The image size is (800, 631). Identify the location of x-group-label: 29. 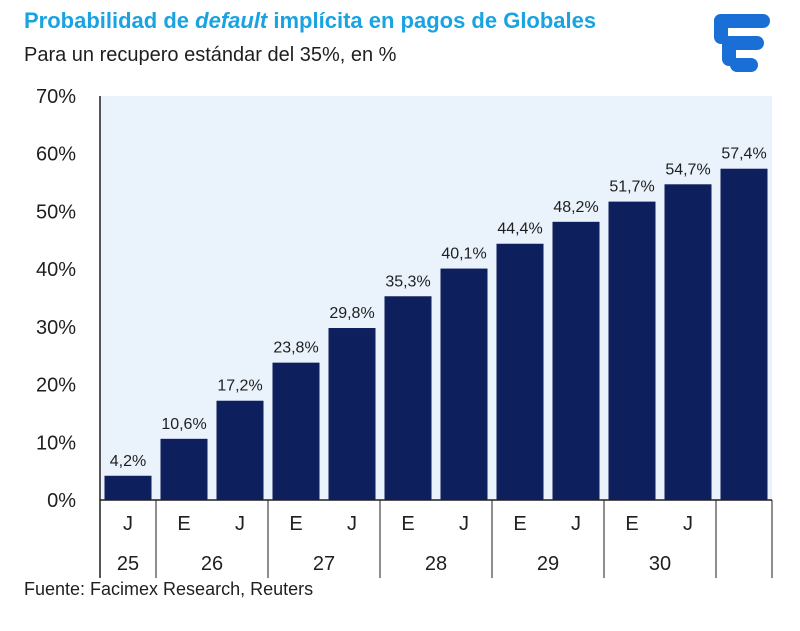
(548, 564).